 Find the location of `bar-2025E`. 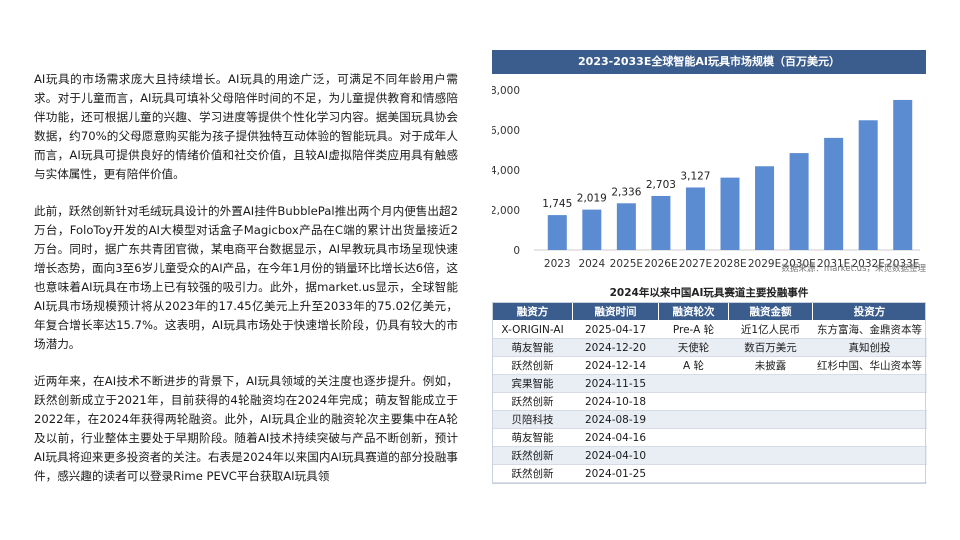

bar-2025E is located at coordinates (626, 226).